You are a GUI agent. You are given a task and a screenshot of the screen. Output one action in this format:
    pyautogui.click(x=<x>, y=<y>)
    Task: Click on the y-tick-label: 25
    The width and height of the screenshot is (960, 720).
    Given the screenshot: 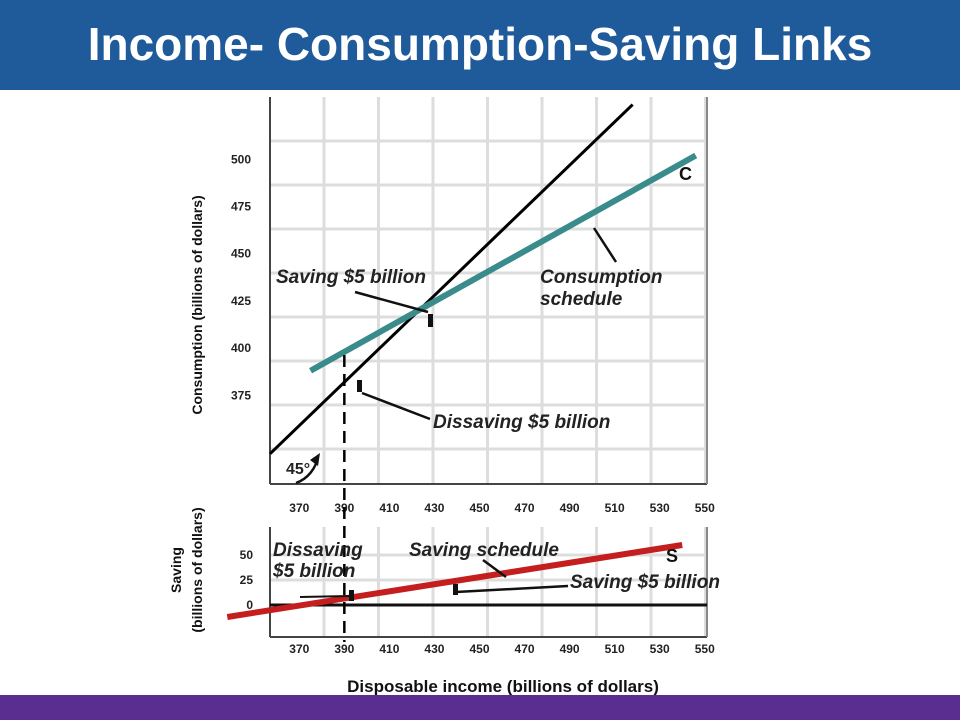 What is the action you would take?
    pyautogui.click(x=247, y=580)
    